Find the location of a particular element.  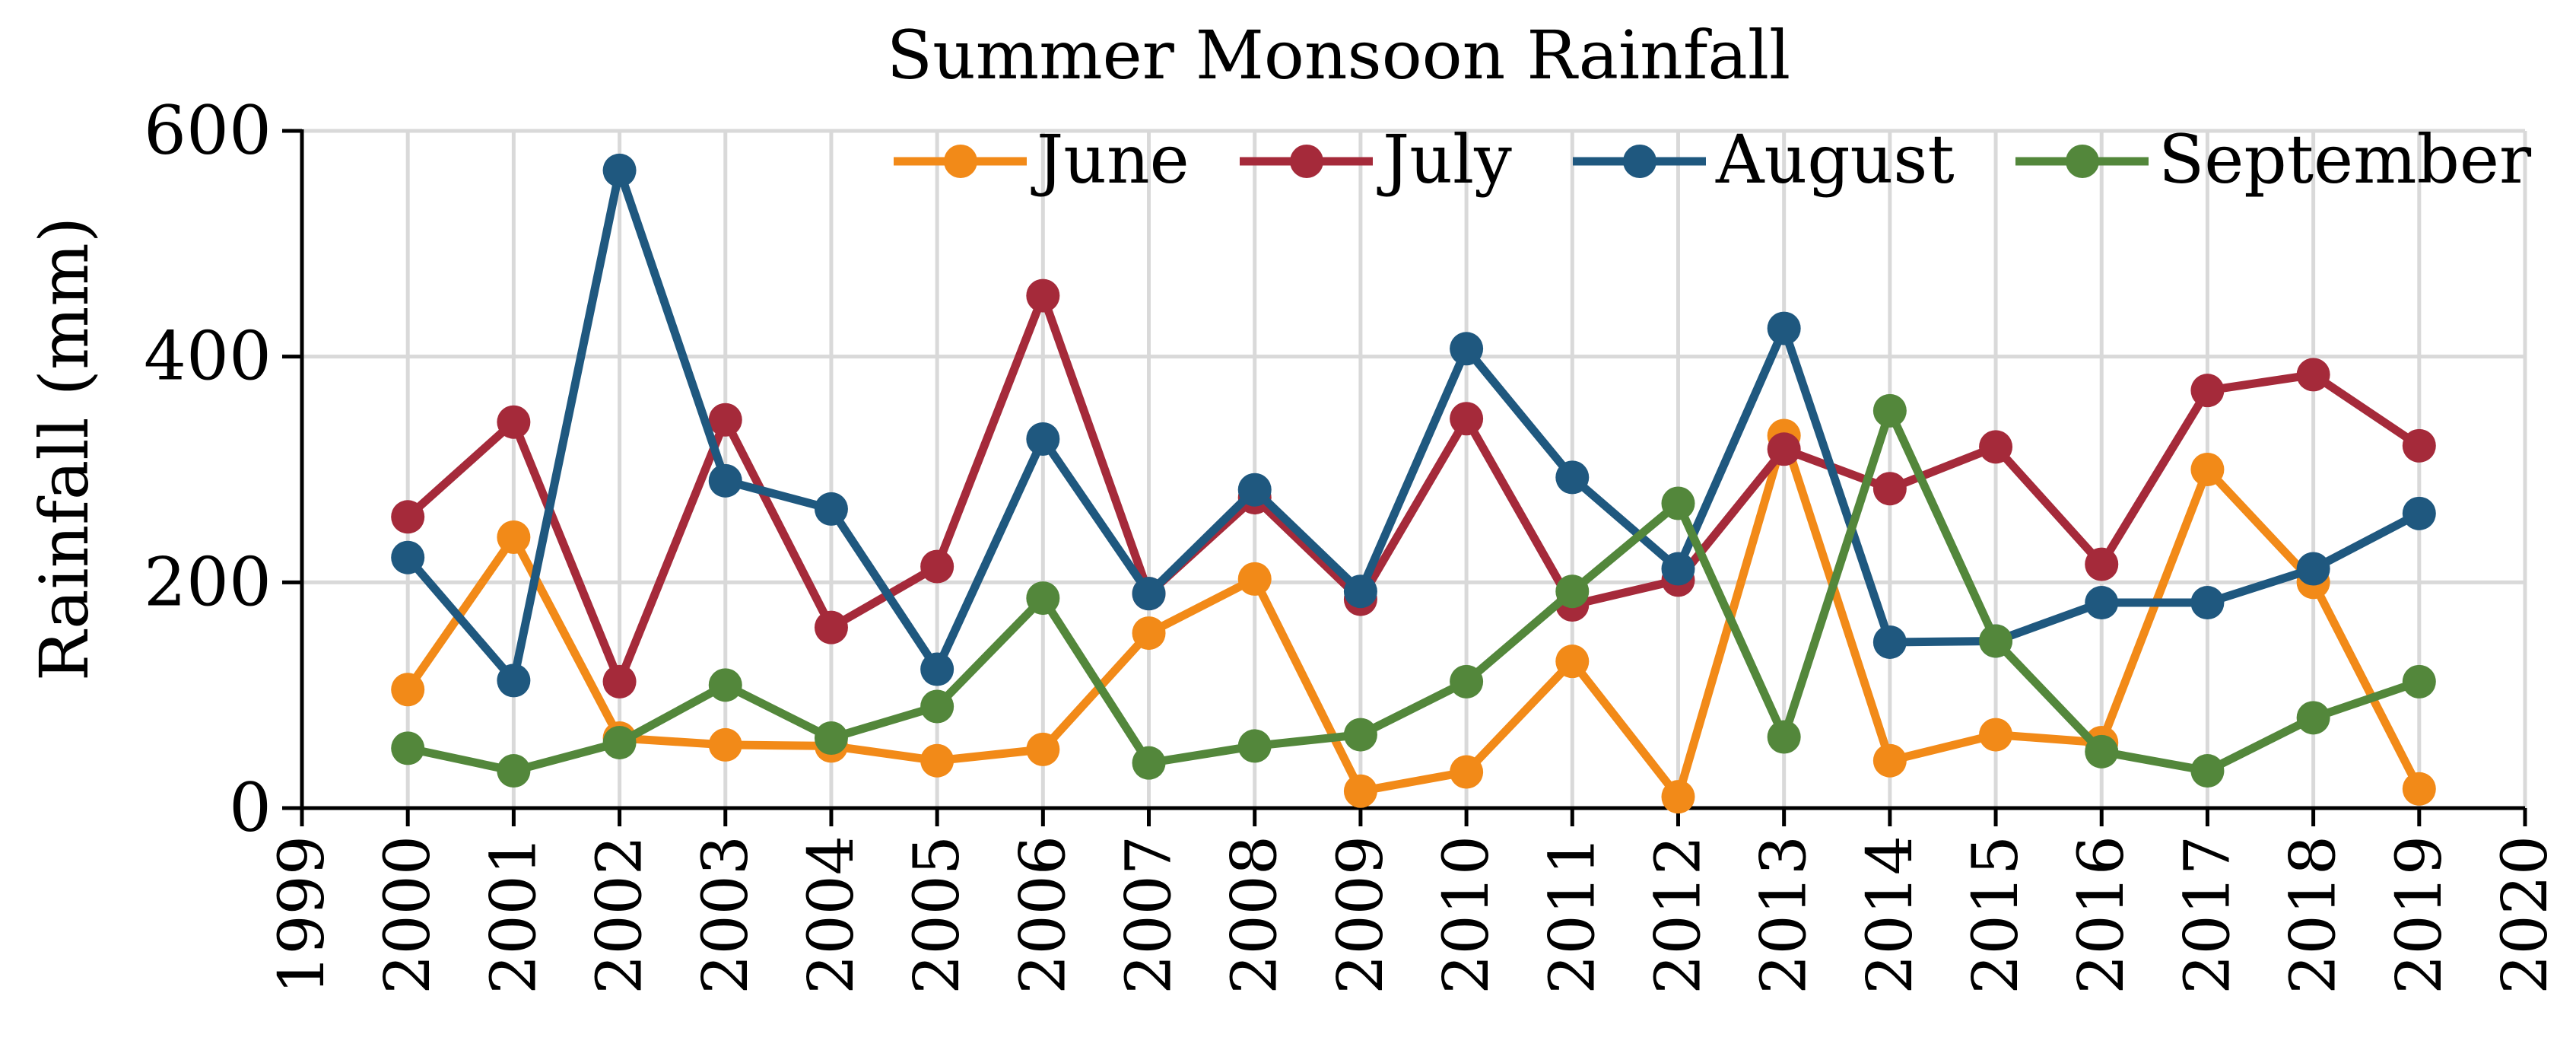

legend-item-august: August is located at coordinates (1764, 159).